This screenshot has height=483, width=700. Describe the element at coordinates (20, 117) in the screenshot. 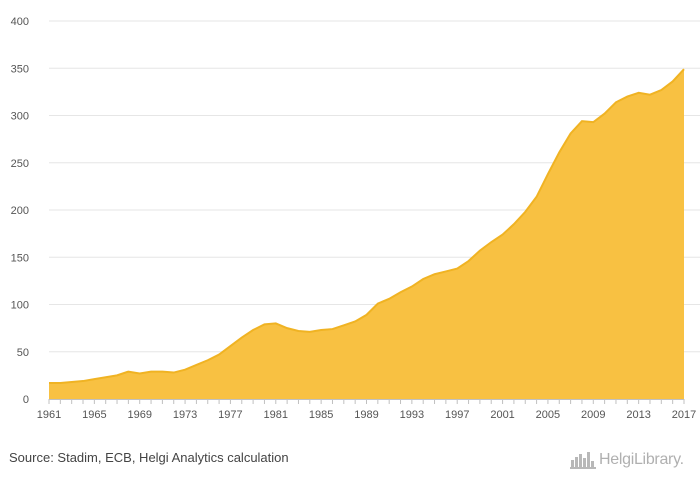

I see `y-tick-label-300: 300` at that location.